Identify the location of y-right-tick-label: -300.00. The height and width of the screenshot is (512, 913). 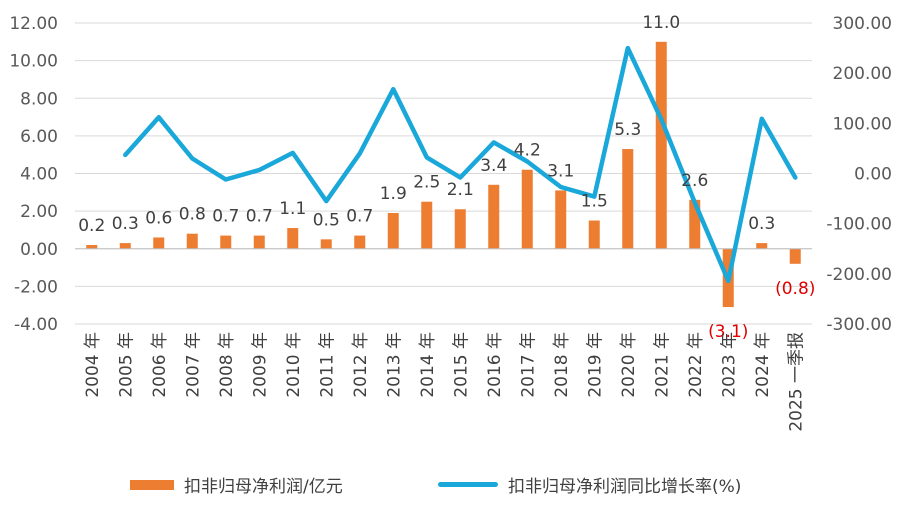
(859, 325).